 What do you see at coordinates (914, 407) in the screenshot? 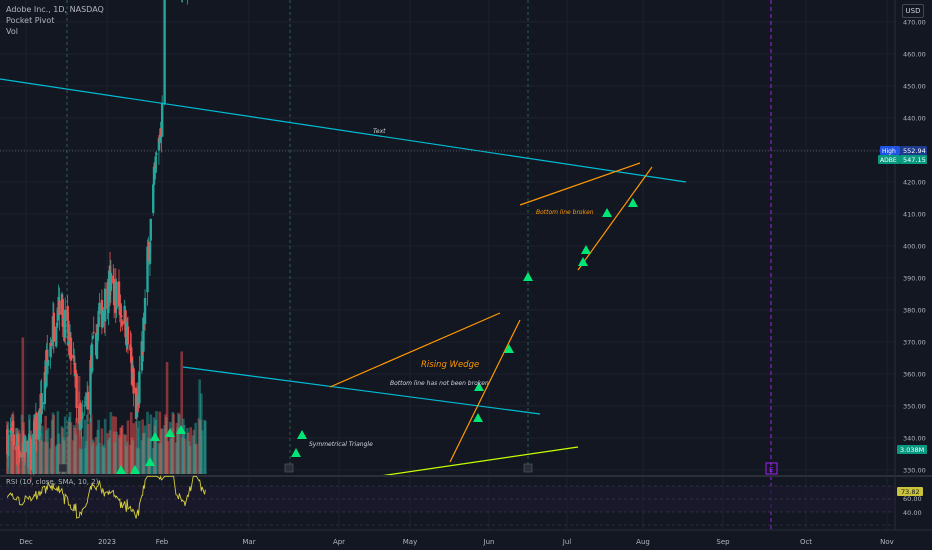
I see `y-tick-label: 350.00` at bounding box center [914, 407].